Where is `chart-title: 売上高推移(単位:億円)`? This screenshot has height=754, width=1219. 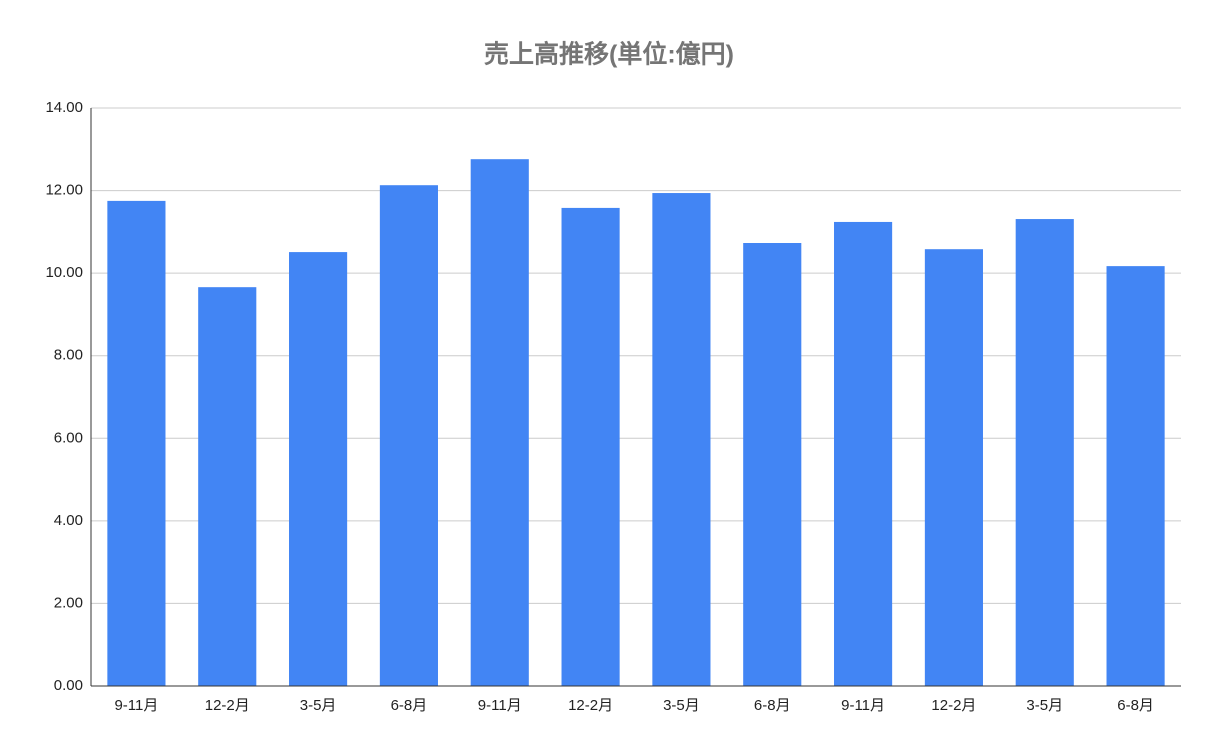
chart-title: 売上高推移(単位:億円) is located at coordinates (609, 54).